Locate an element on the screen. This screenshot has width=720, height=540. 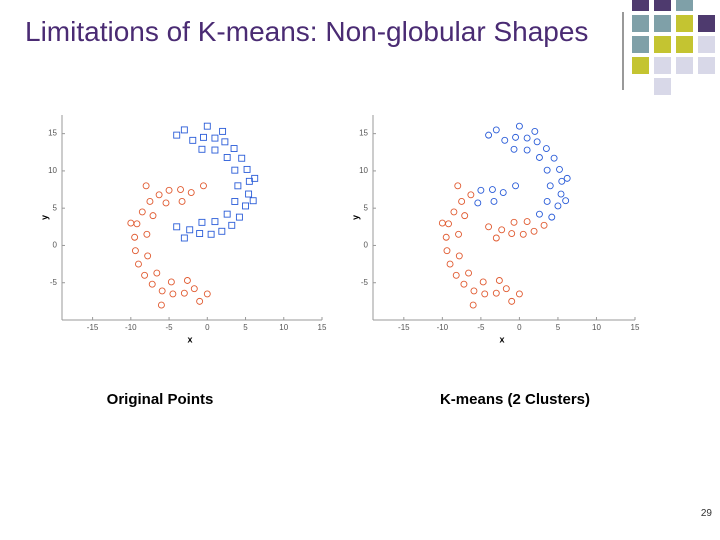
x-tick-label: -15 is located at coordinates (93, 327).